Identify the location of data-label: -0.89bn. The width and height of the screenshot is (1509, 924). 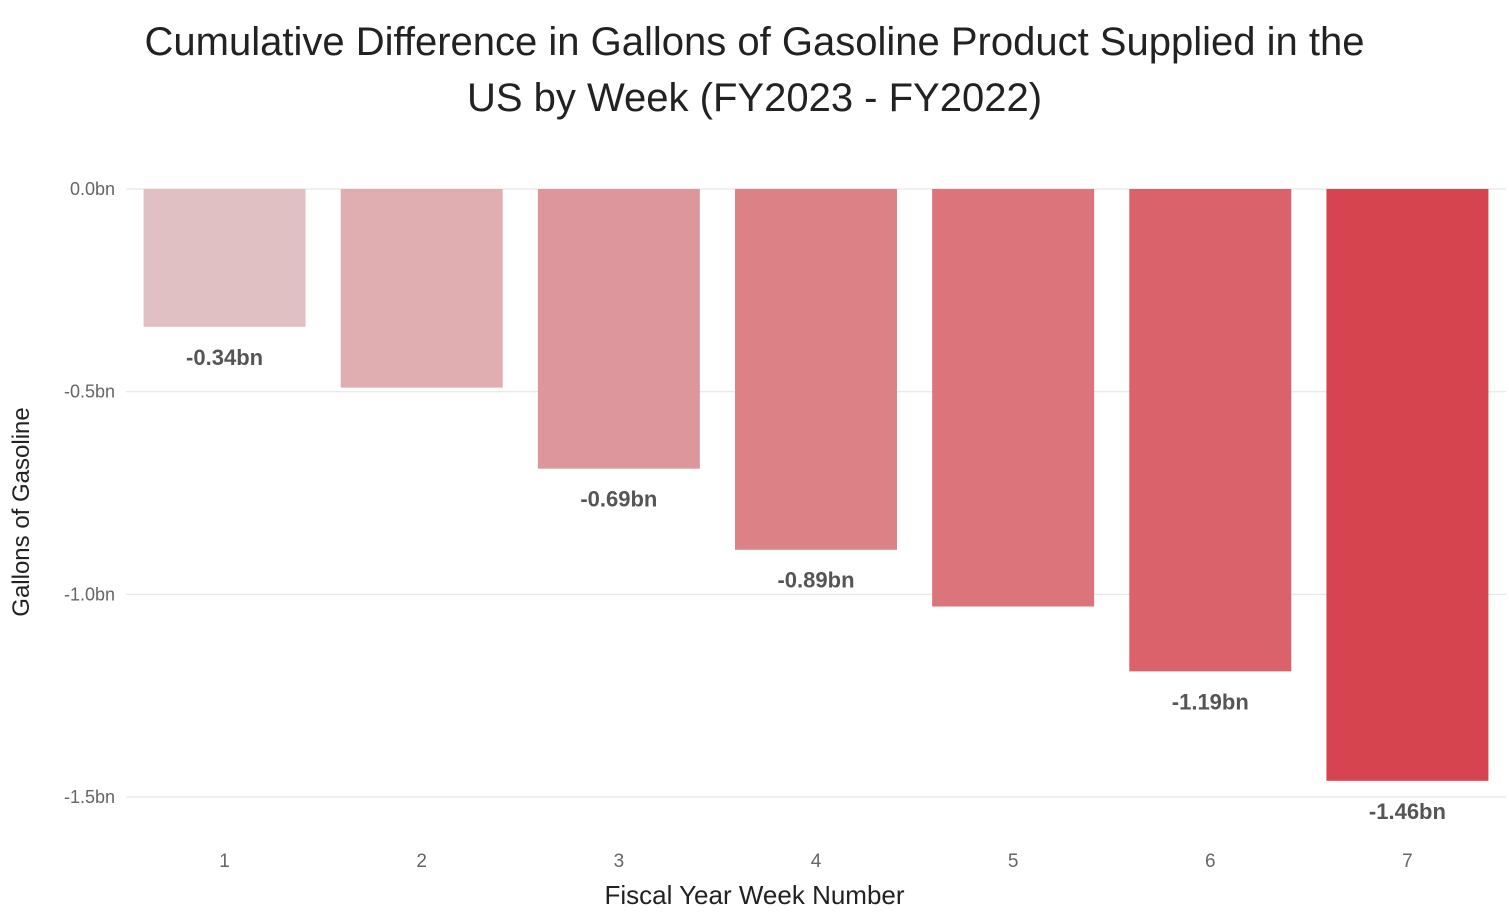
(815, 580).